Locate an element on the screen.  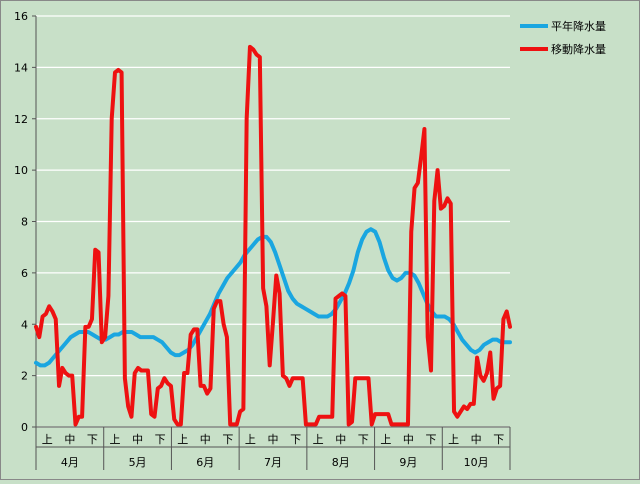
y-tick-label: 8 is located at coordinates (24, 222).